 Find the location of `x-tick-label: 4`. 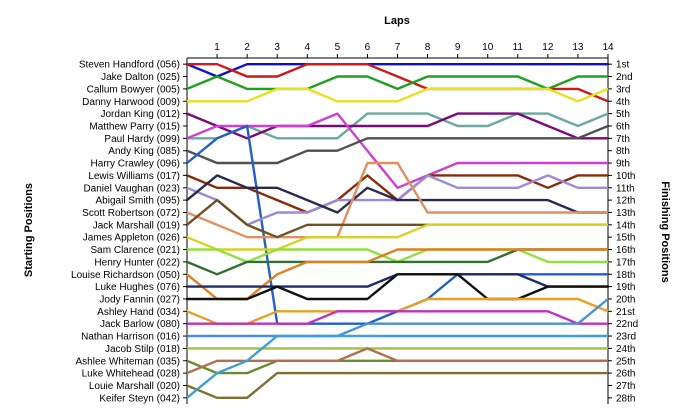

x-tick-label: 4 is located at coordinates (308, 47).